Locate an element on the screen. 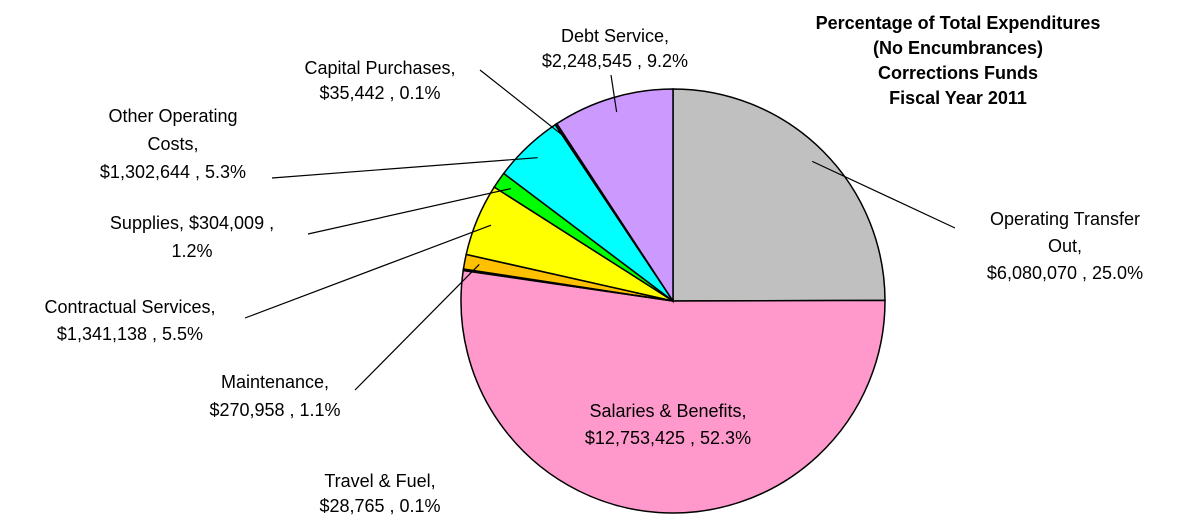  category-label: Costs, is located at coordinates (172, 144).